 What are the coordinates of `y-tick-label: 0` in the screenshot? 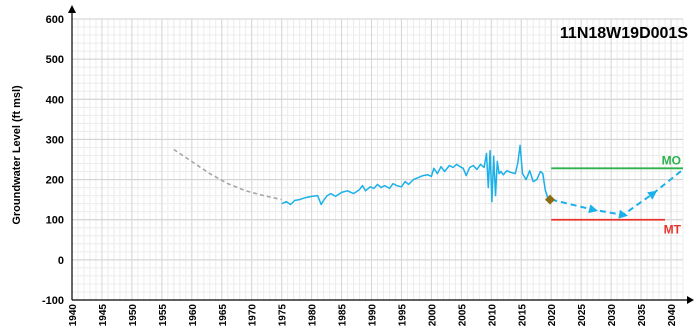 It's located at (61, 261).